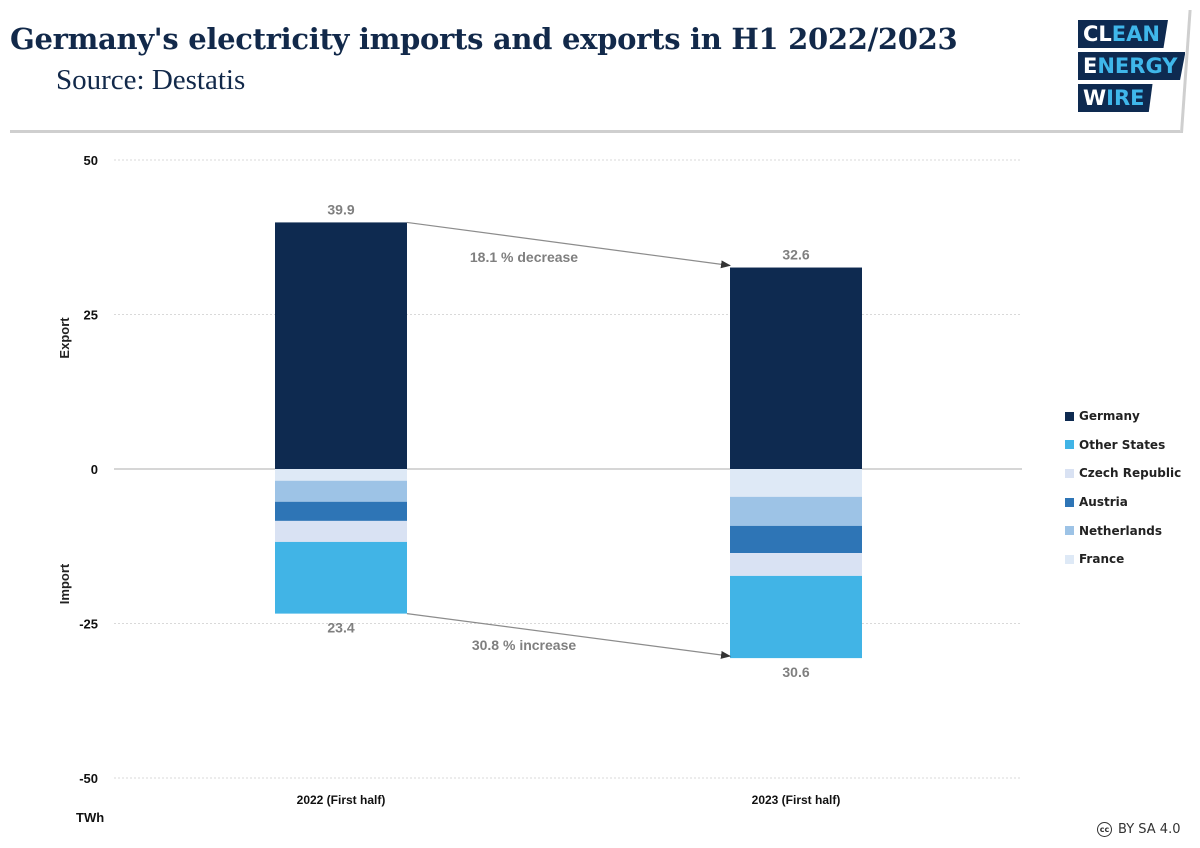  I want to click on chart-source: Source: Destatis, so click(151, 80).